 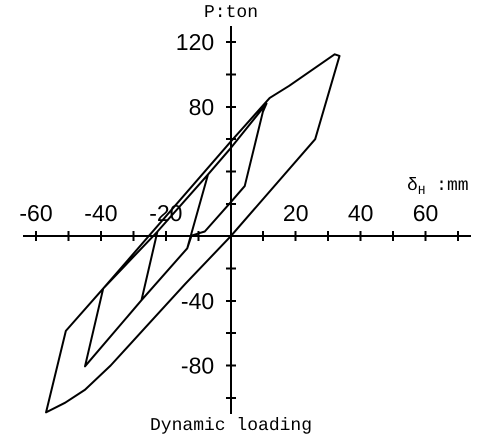 I want to click on x-axis-title: δ$_{H}$ :mm, so click(x=438, y=187).